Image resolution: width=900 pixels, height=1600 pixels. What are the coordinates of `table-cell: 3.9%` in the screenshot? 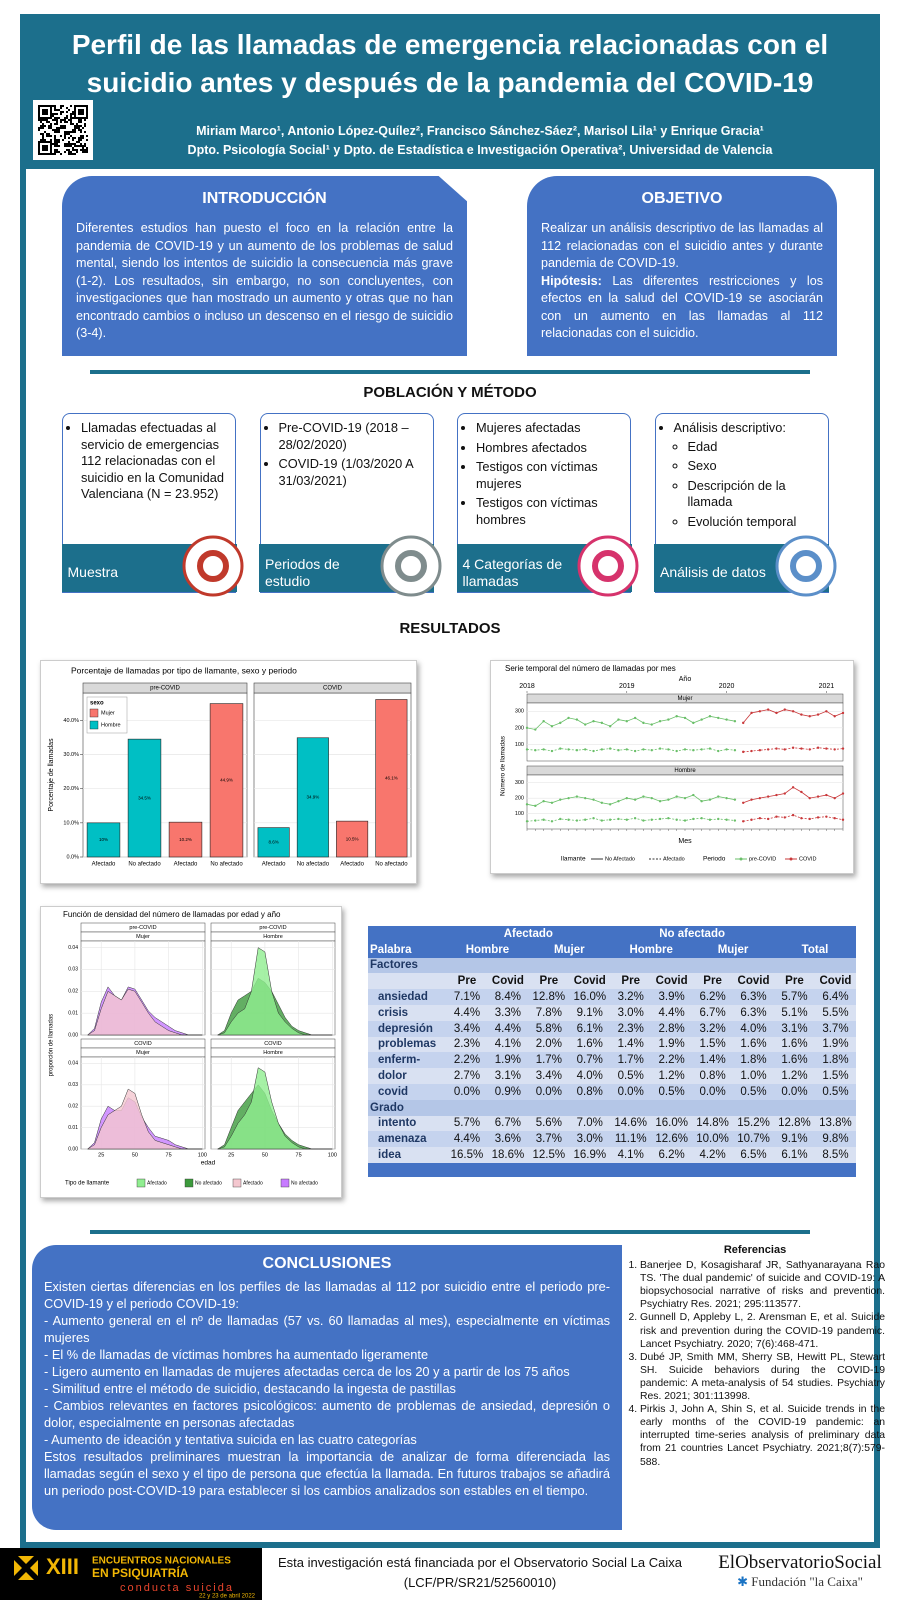 It's located at (672, 997).